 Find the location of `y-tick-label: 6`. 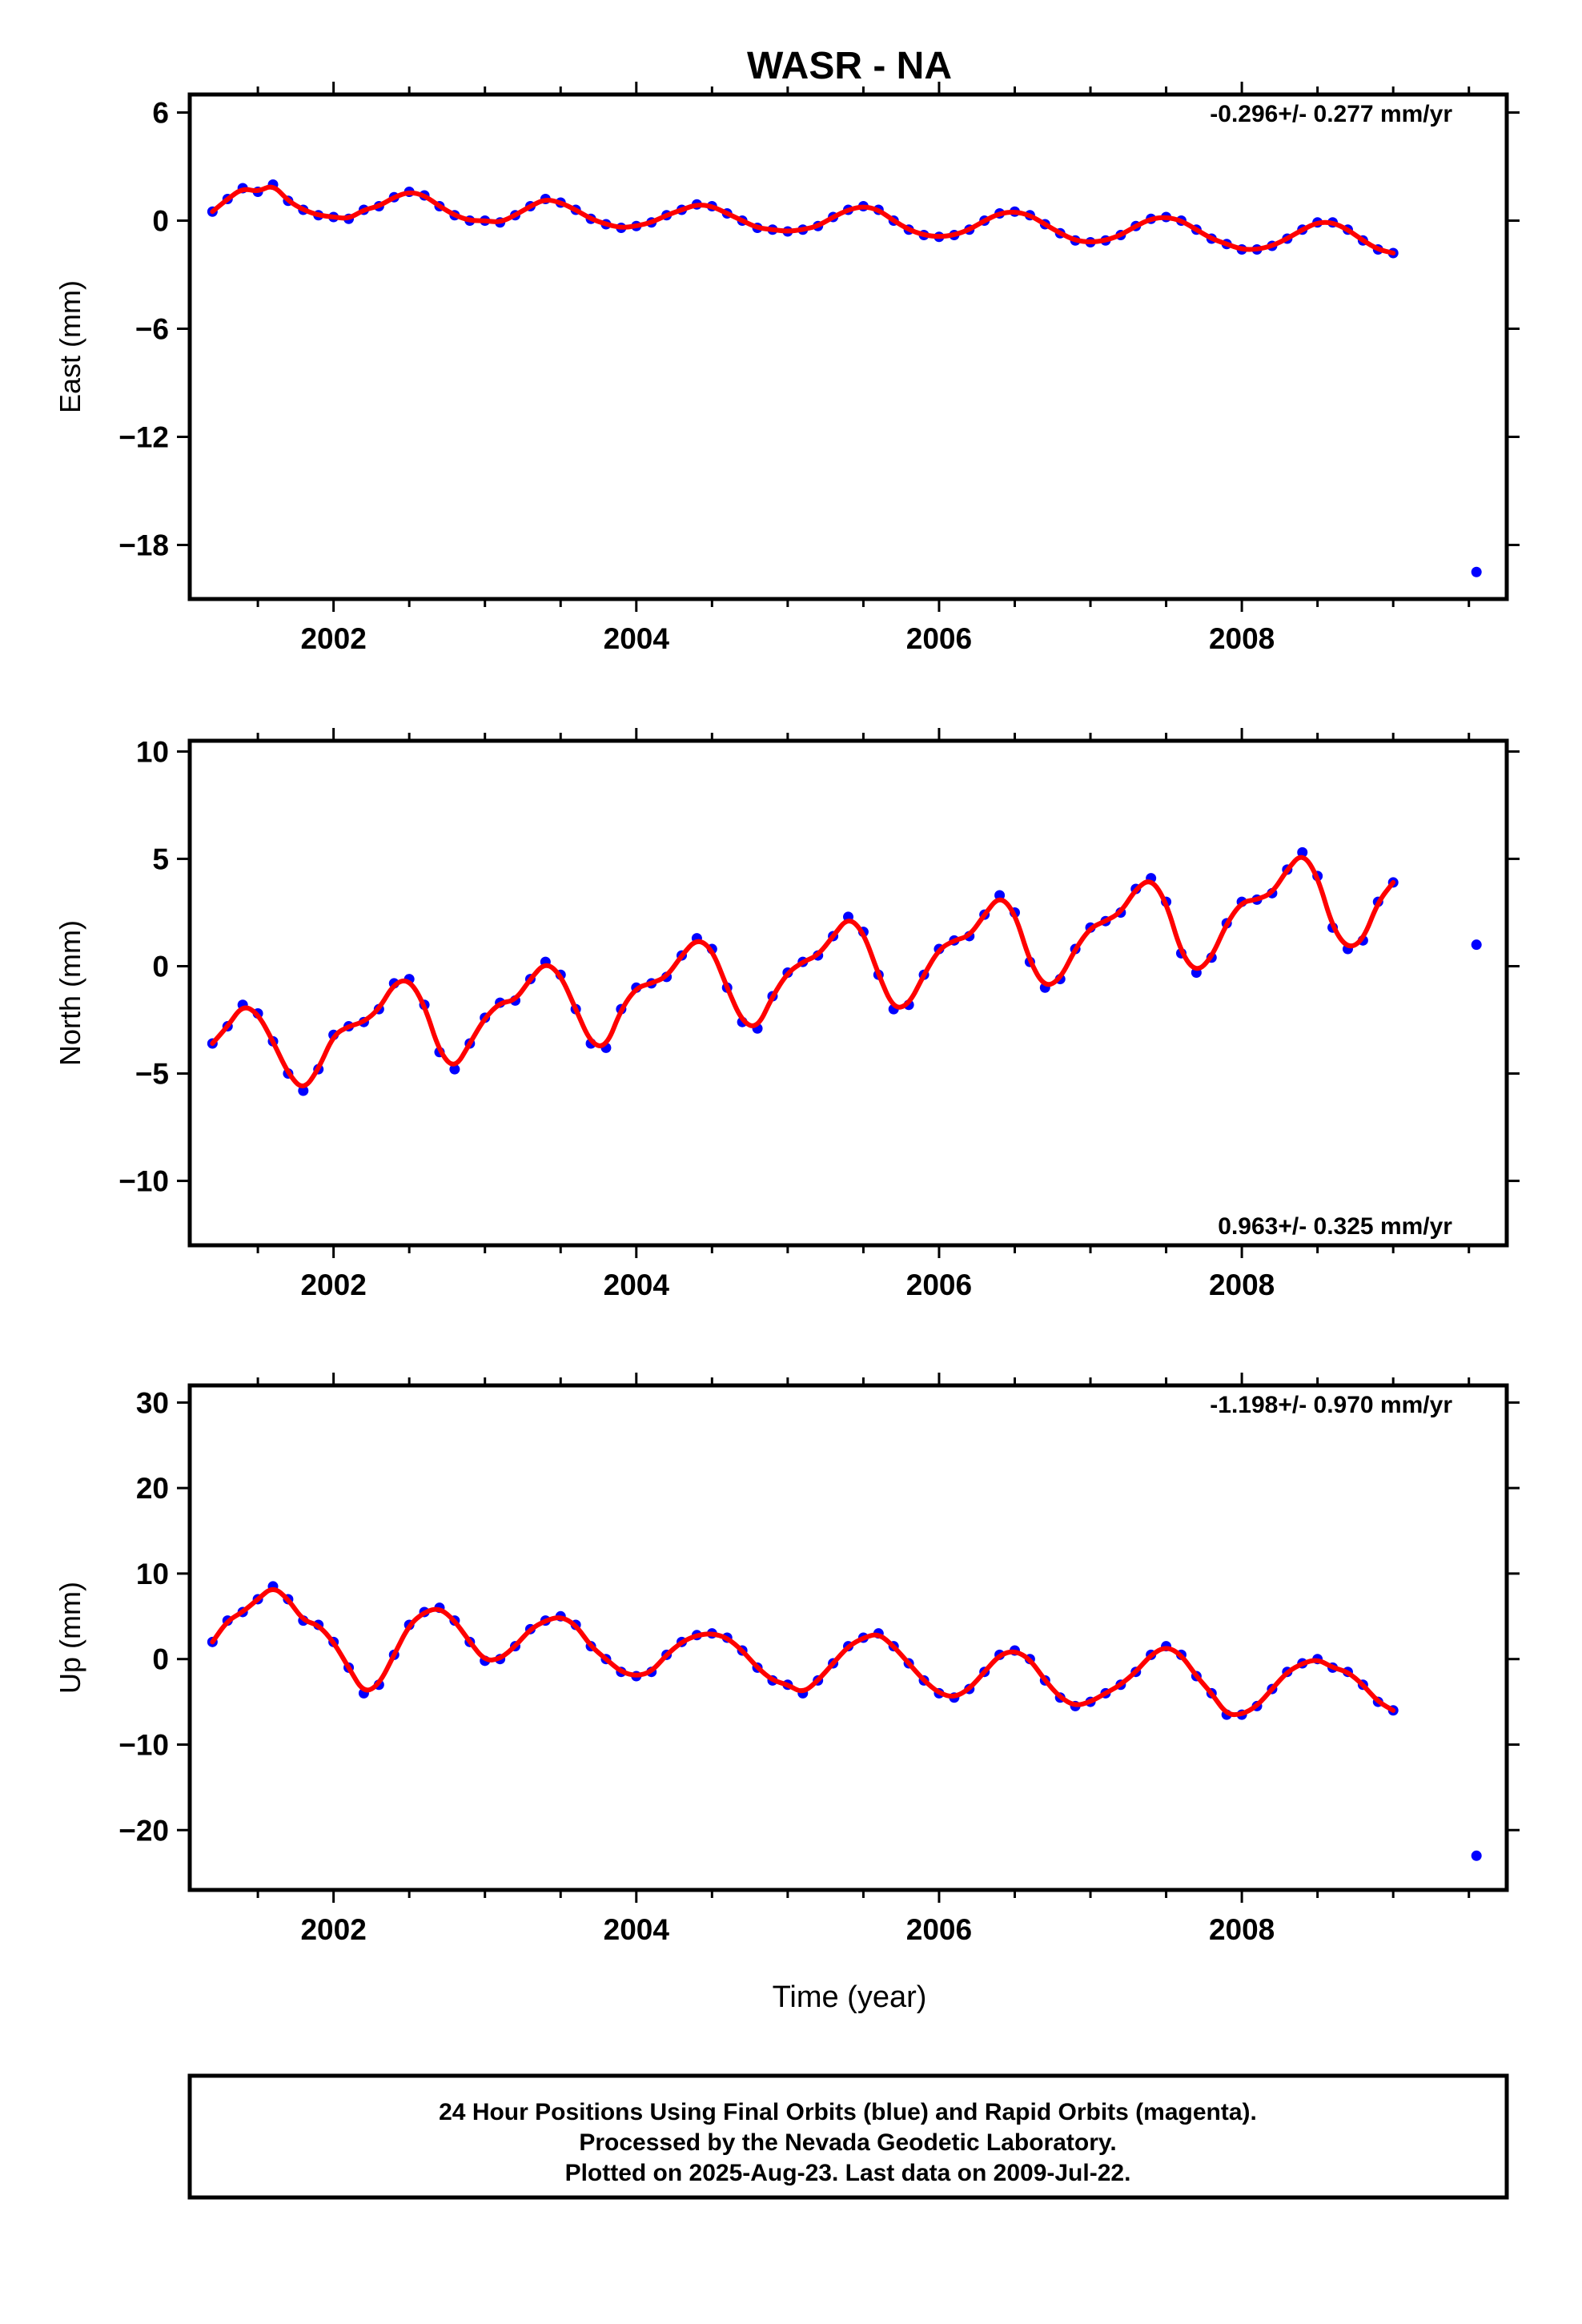

y-tick-label: 6 is located at coordinates (161, 113).